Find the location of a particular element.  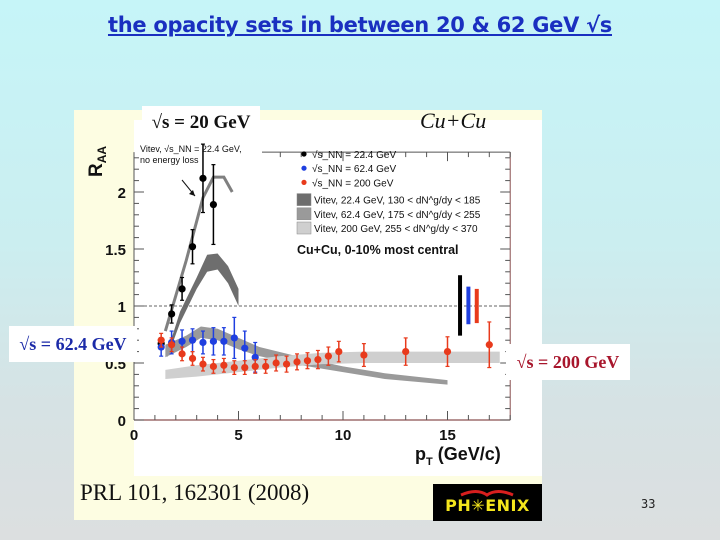

reference-citation: PRL 101, 162301 (2008) is located at coordinates (195, 492).